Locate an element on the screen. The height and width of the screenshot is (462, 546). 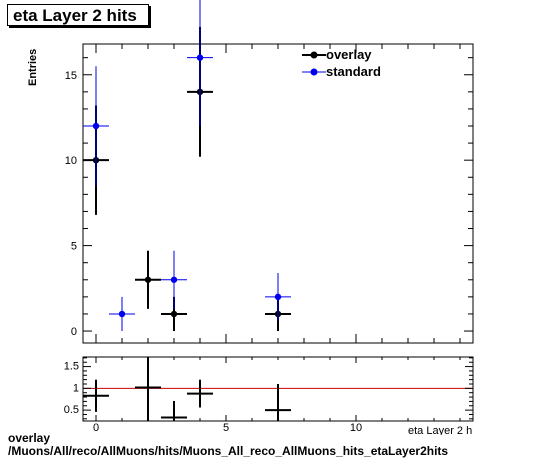
ratio-x-tick-label: 5 is located at coordinates (226, 428).